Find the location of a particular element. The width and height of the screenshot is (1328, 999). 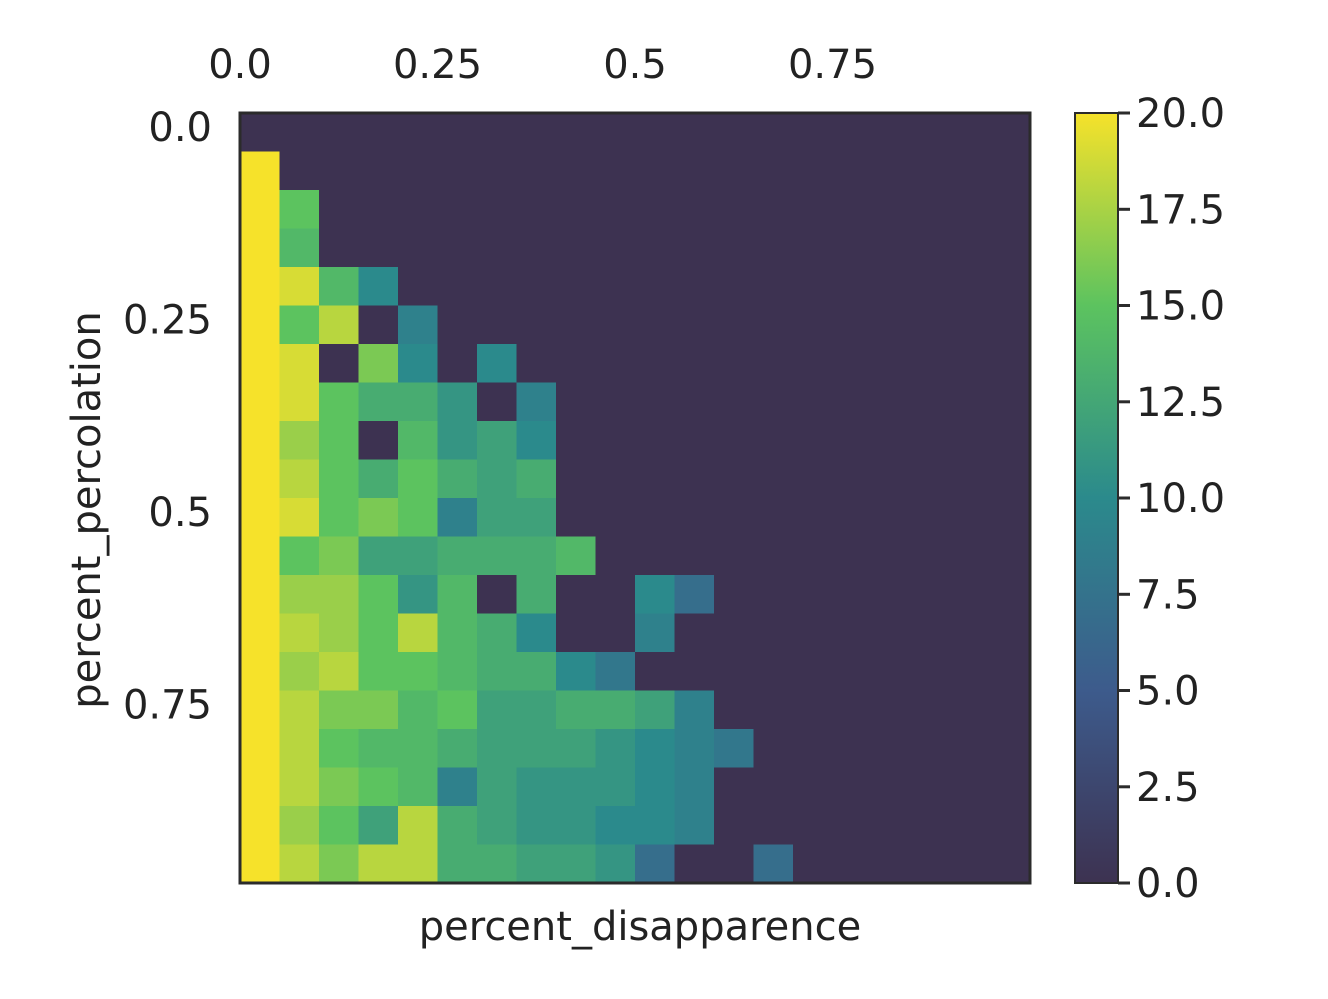

colorbar-tick-label: 7.5 is located at coordinates (1168, 595).